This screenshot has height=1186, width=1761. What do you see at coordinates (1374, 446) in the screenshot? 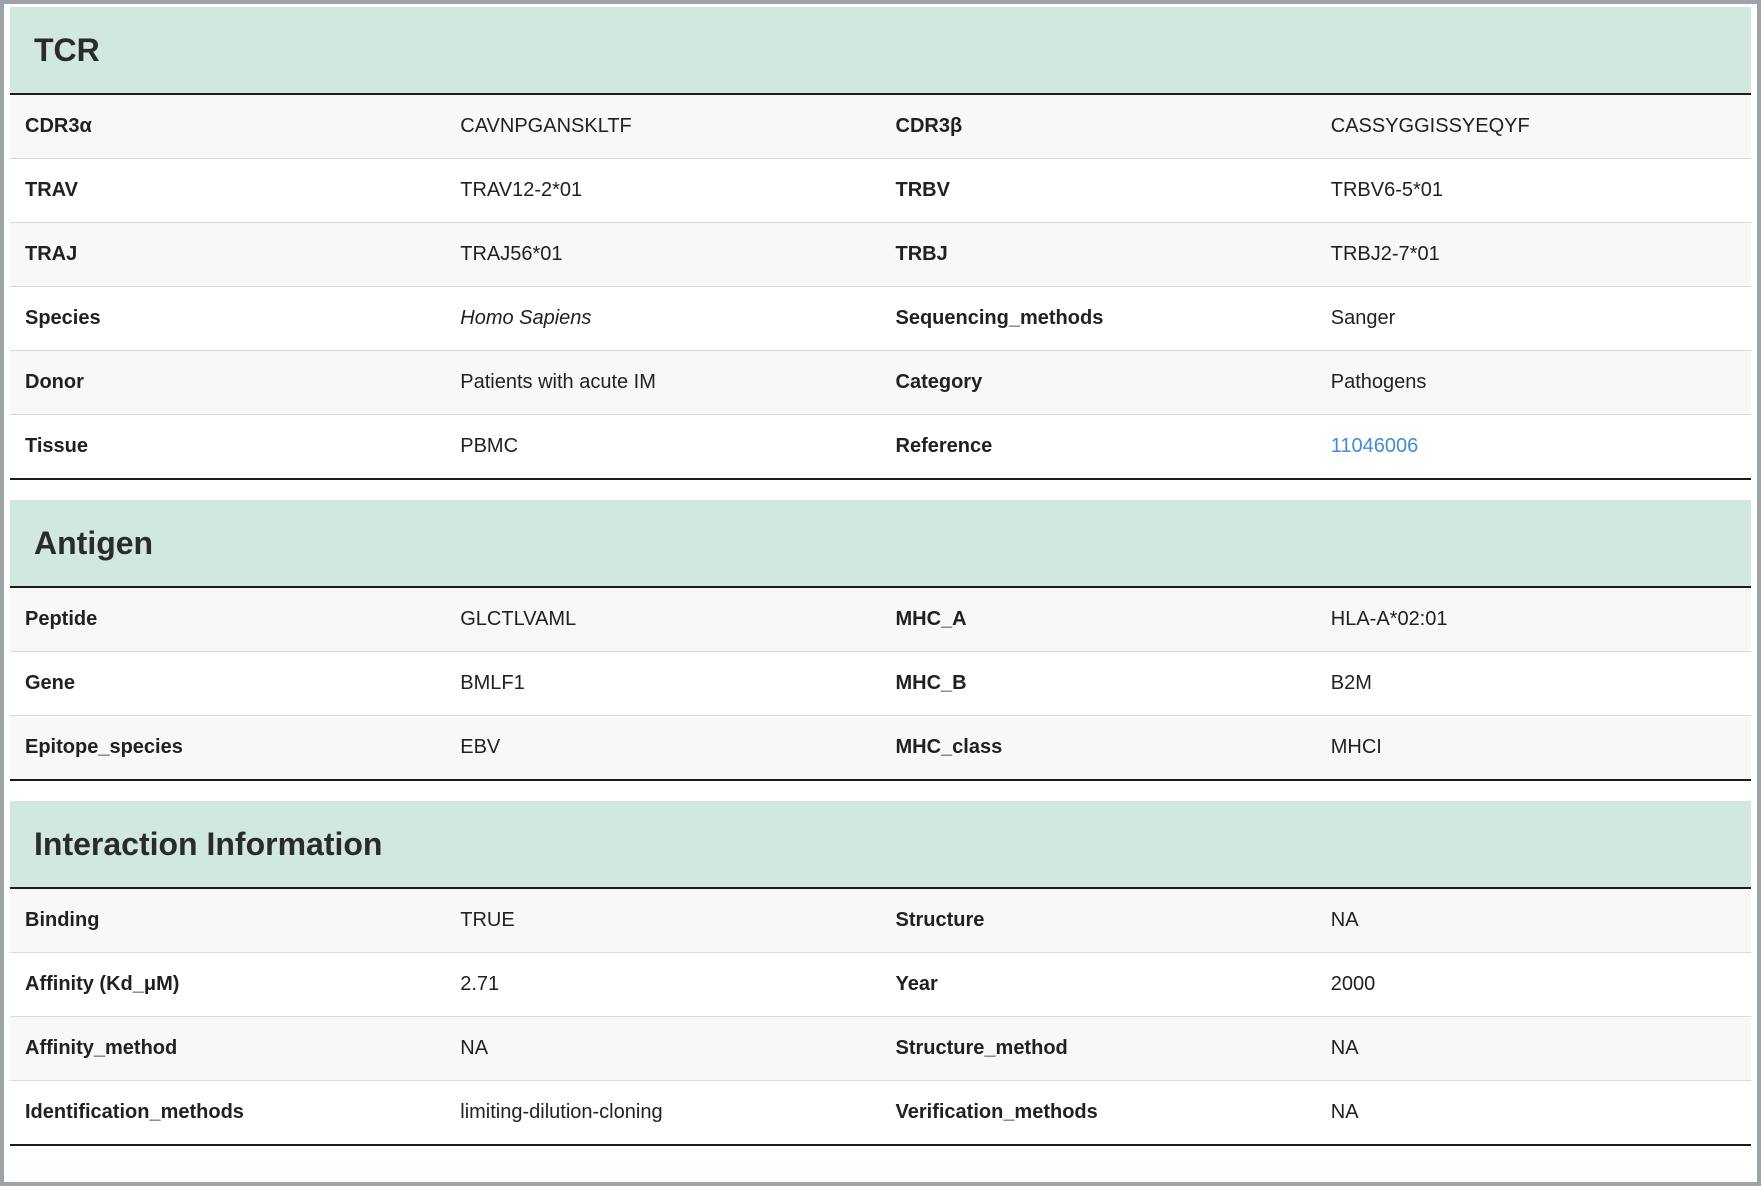
I see `reference-link: 11046006` at bounding box center [1374, 446].